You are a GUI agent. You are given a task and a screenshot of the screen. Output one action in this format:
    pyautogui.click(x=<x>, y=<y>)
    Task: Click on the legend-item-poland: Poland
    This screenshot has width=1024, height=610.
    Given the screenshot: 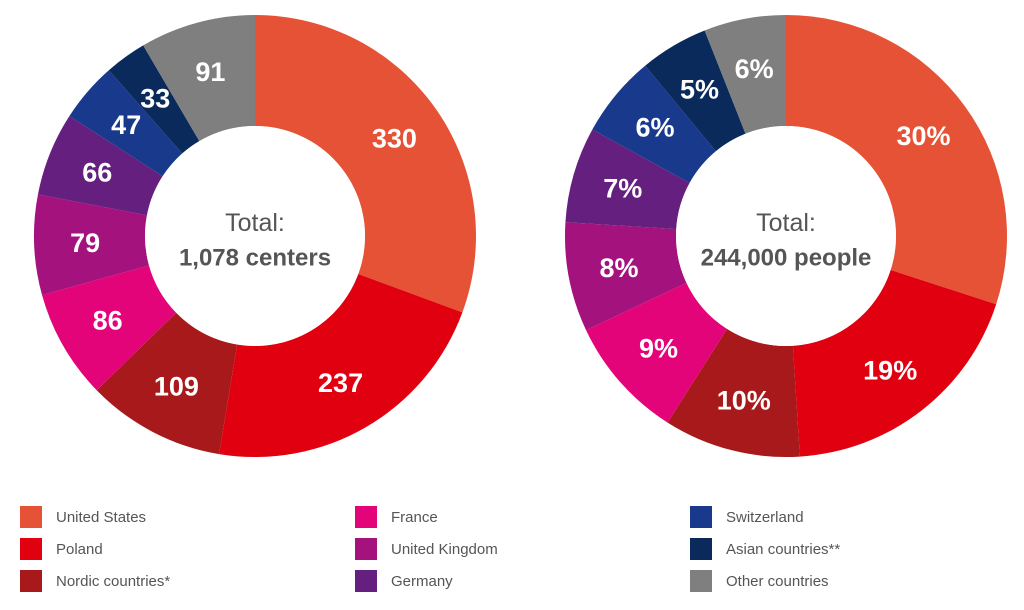 What is the action you would take?
    pyautogui.click(x=61, y=549)
    